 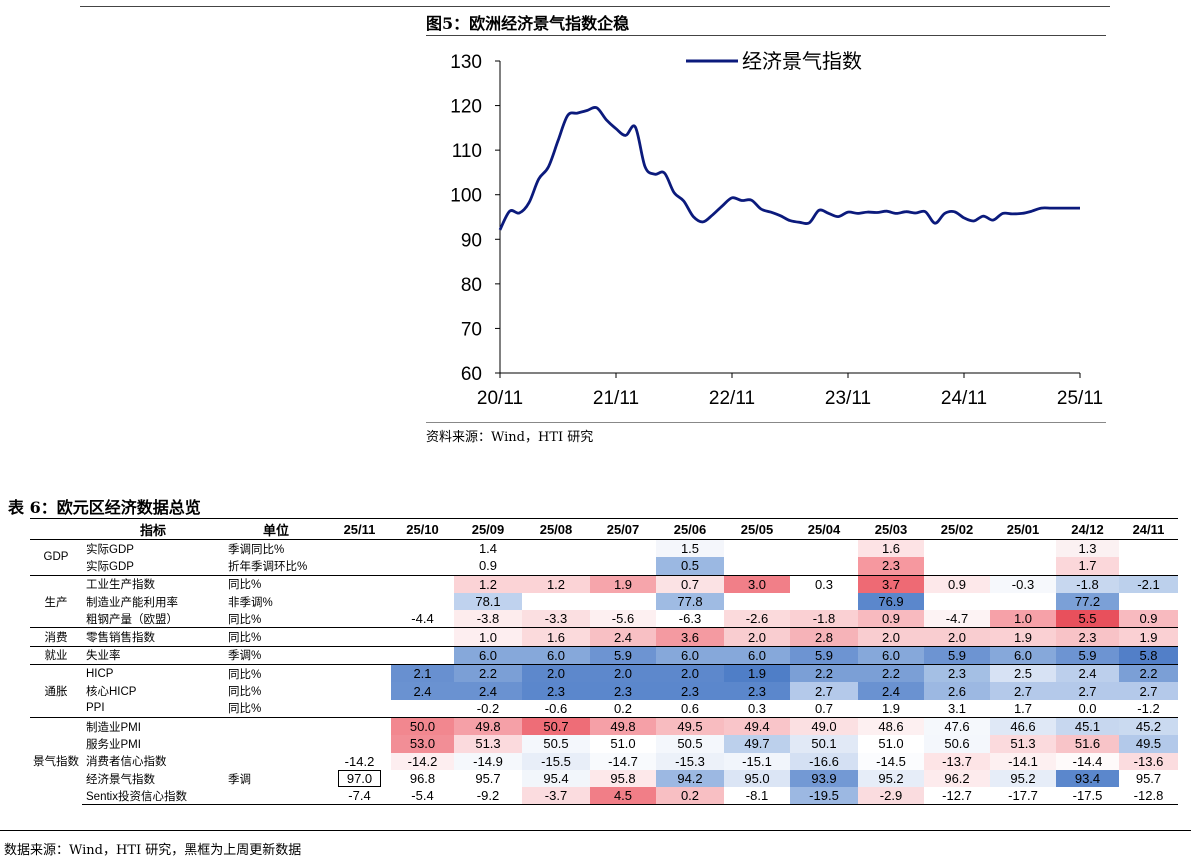 I want to click on y-tick-label: 120, so click(x=466, y=107).